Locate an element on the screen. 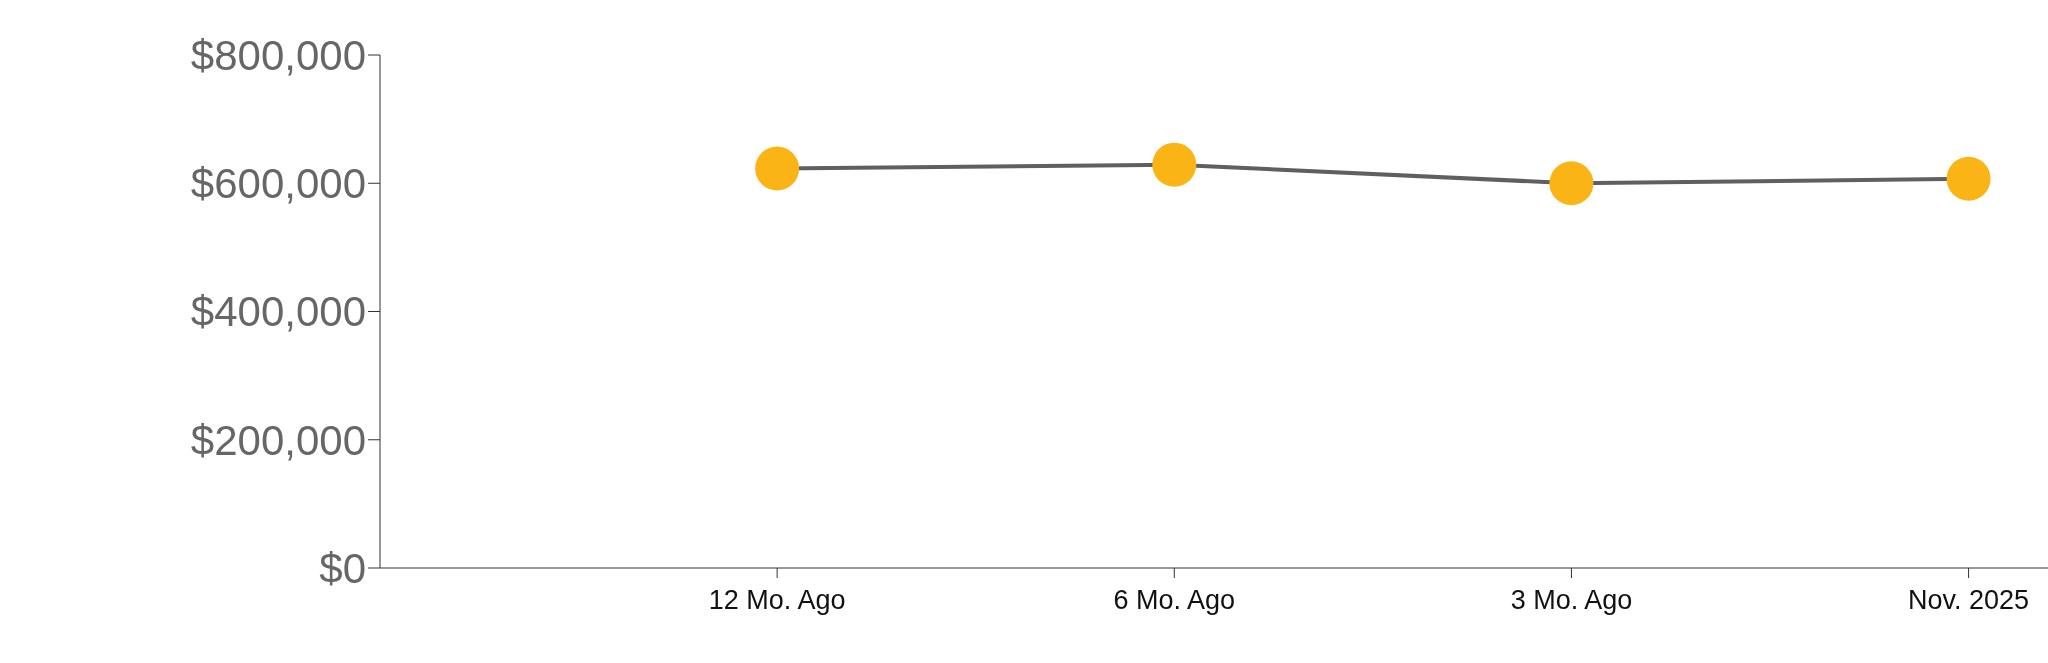  y-tick-label: $200,000 is located at coordinates (278, 440).